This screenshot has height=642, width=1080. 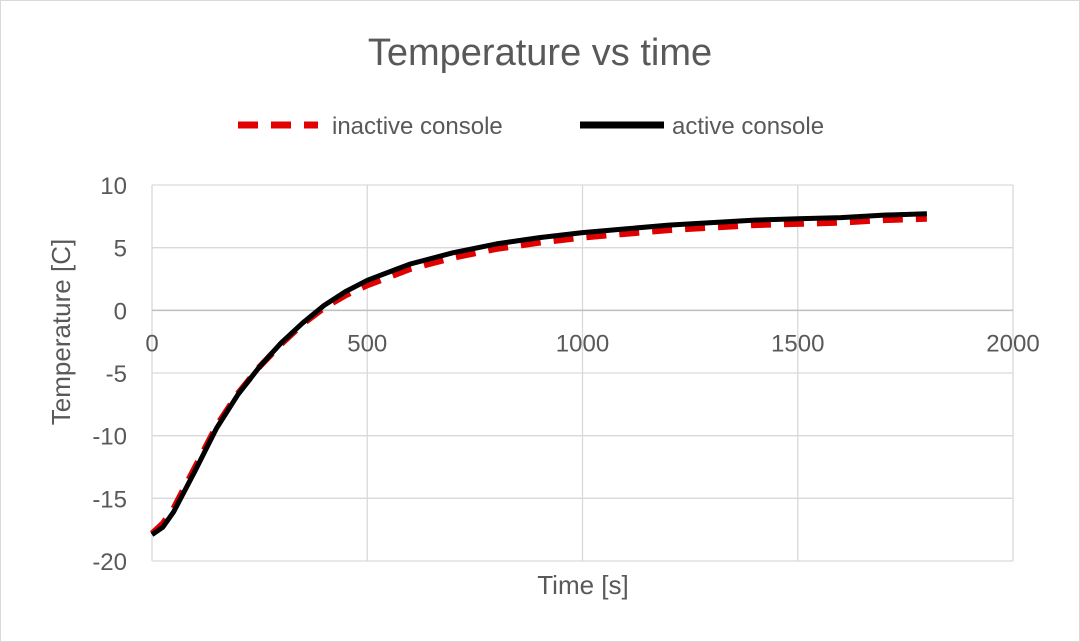 What do you see at coordinates (367, 343) in the screenshot?
I see `x-tick-label: 500` at bounding box center [367, 343].